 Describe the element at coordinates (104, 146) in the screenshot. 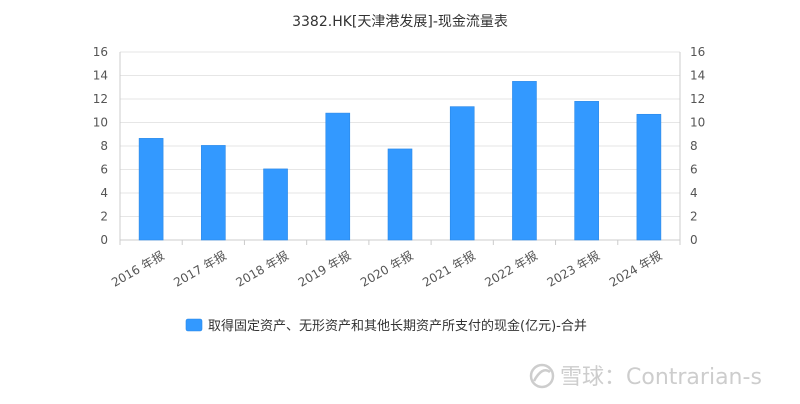

I see `y-tick-left: 8` at that location.